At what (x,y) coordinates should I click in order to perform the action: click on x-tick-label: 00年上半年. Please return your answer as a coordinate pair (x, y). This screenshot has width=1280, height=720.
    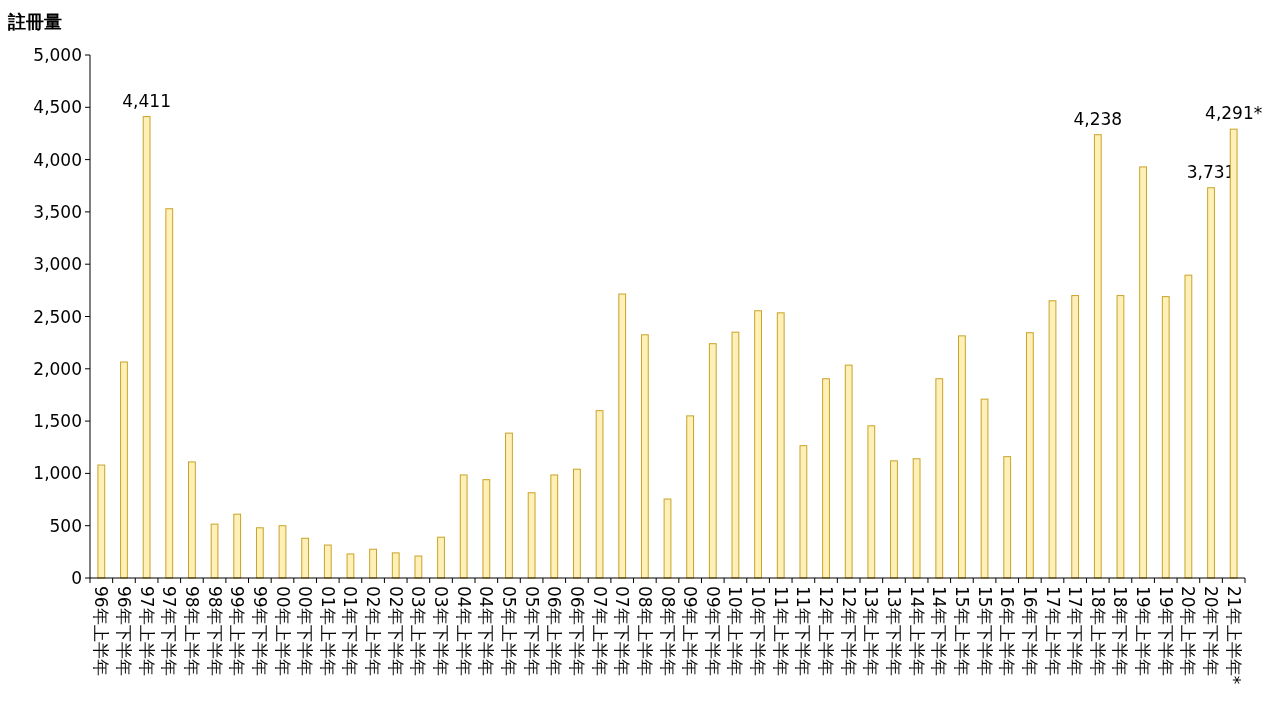
    Looking at the image, I should click on (282, 631).